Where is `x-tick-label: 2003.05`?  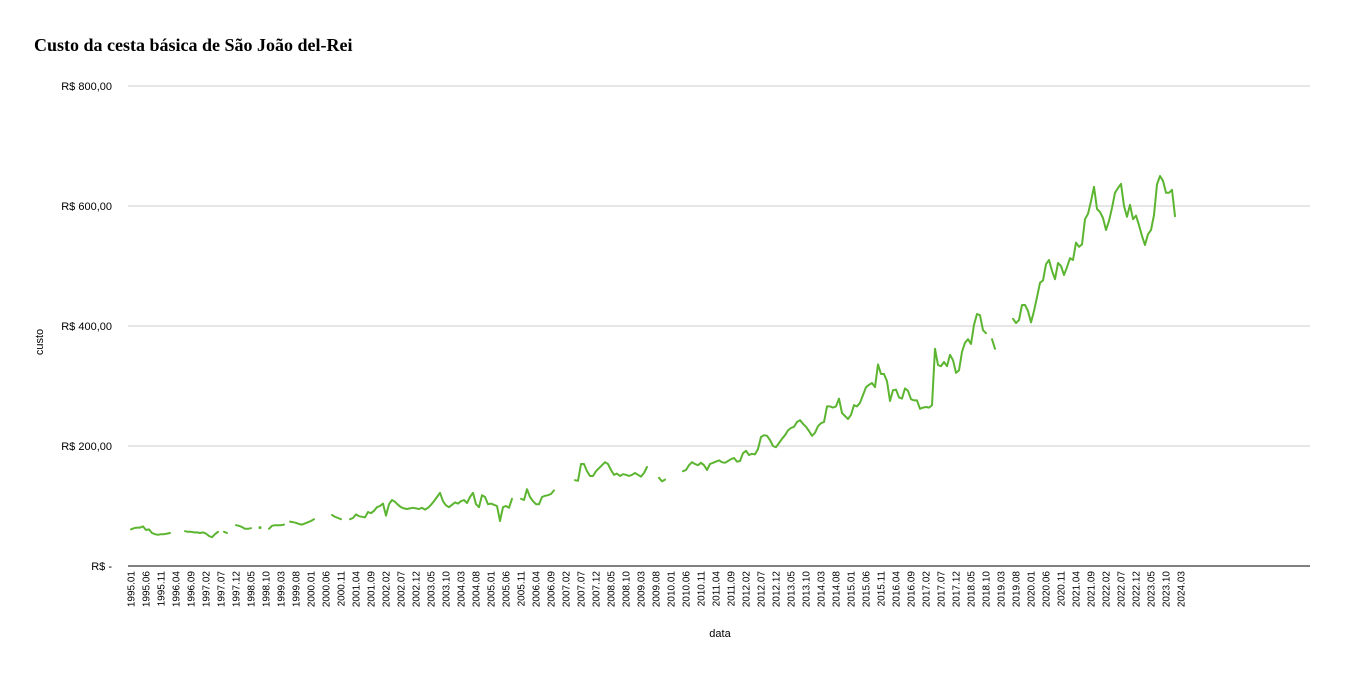 x-tick-label: 2003.05 is located at coordinates (432, 589).